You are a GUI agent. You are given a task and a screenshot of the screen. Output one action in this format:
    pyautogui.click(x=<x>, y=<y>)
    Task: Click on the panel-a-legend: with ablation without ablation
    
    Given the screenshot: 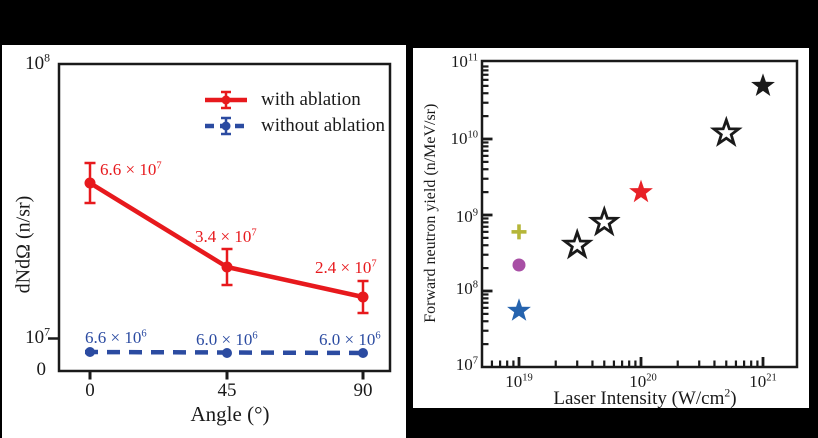 What is the action you would take?
    pyautogui.click(x=294, y=113)
    